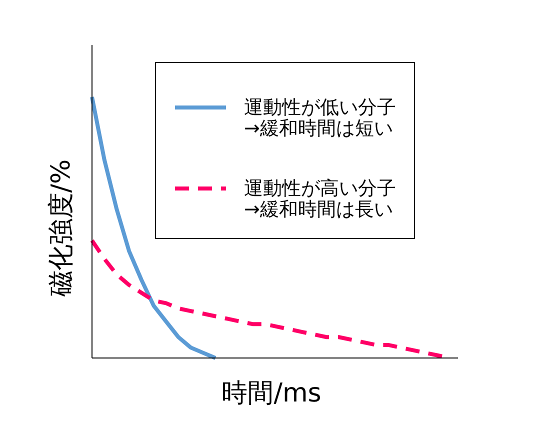 This screenshot has width=558, height=425. What do you see at coordinates (320, 118) in the screenshot?
I see `legend-label: 運動性が低い分子 →緩和時間は短い` at bounding box center [320, 118].